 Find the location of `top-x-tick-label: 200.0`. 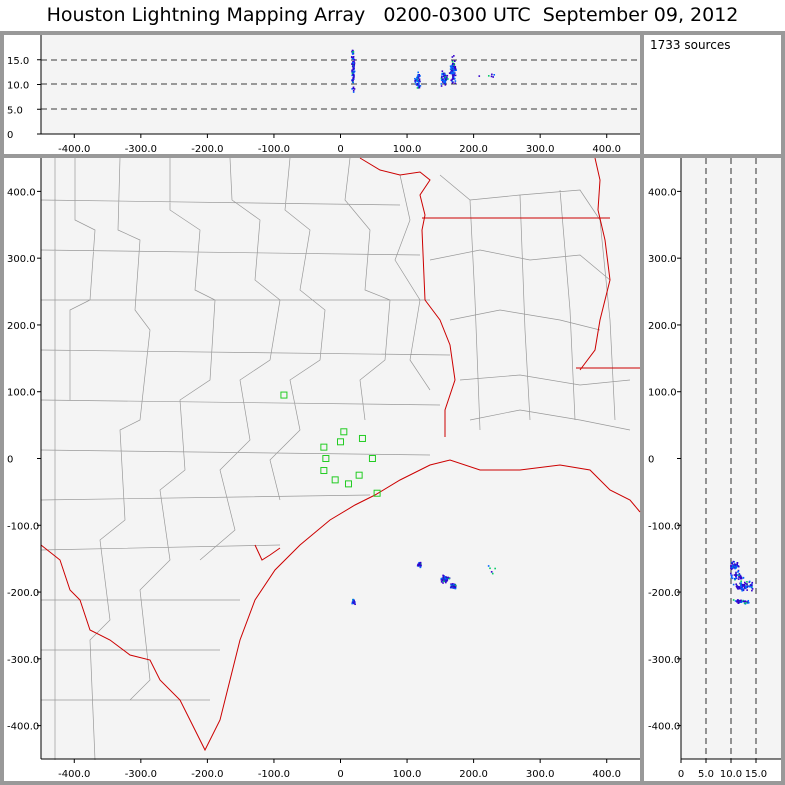

top-x-tick-label: 200.0 is located at coordinates (473, 149).